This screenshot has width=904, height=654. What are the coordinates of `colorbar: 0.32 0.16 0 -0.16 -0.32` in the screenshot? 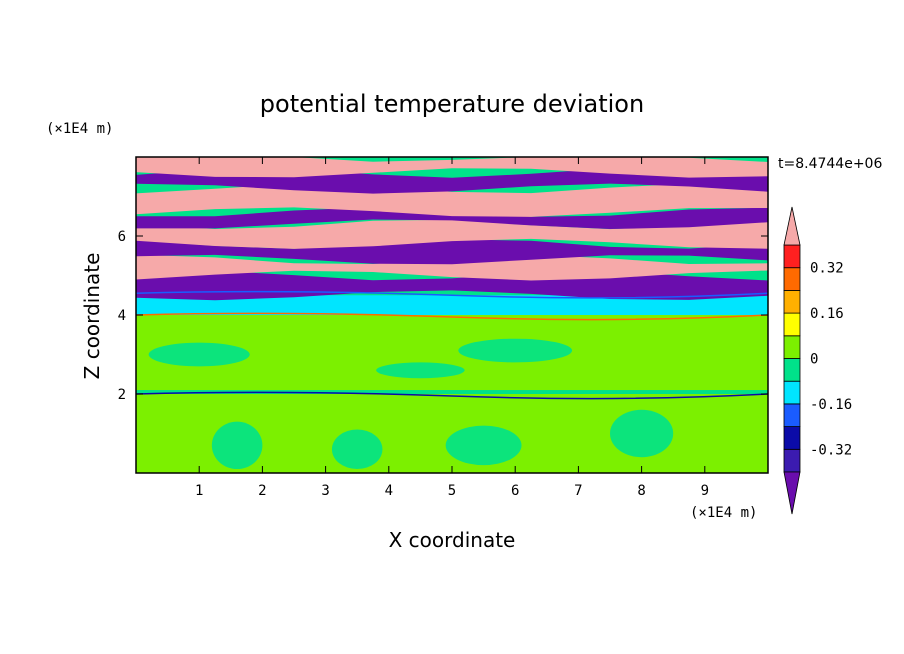 It's located at (817, 360).